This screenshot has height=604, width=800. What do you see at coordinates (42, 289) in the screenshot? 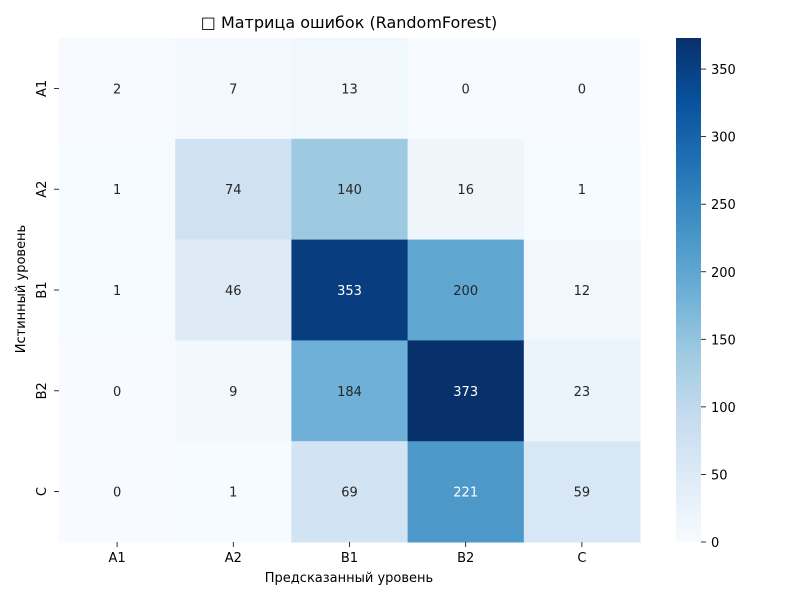
I see `y-tick-label: B1` at bounding box center [42, 289].